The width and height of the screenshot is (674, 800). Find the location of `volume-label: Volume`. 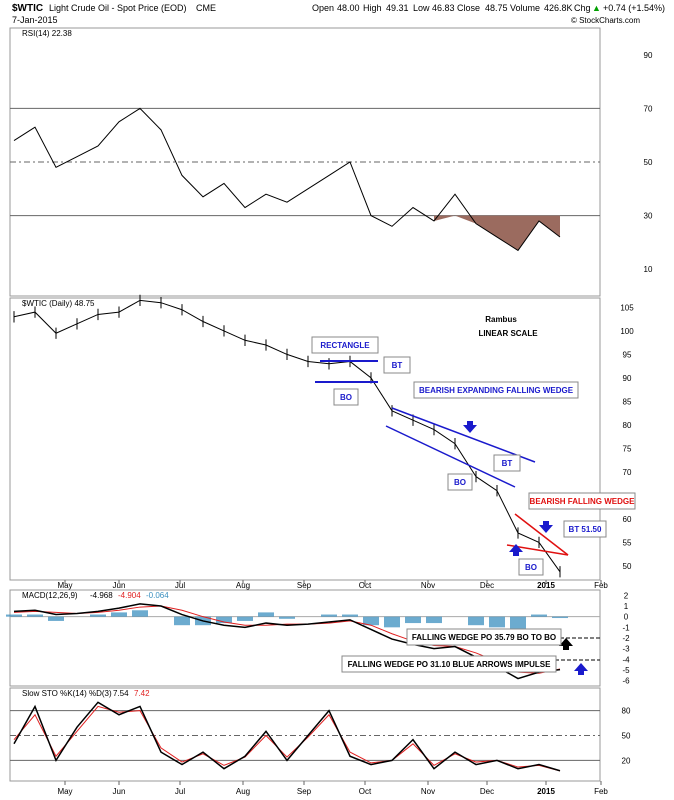

volume-label: Volume is located at coordinates (525, 8).